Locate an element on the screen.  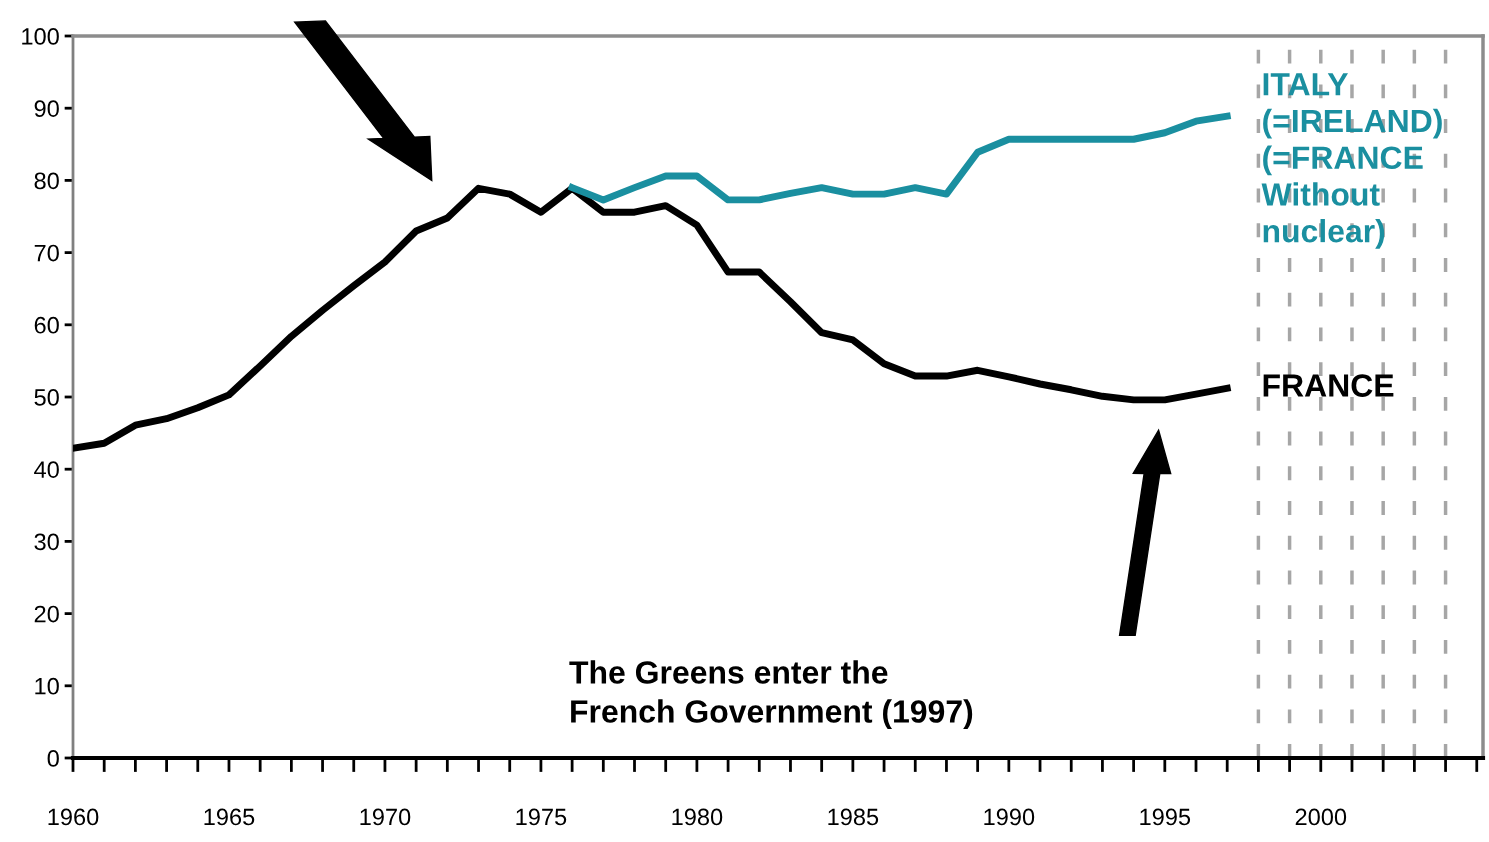
y-tick-label: 20 is located at coordinates (46, 614).